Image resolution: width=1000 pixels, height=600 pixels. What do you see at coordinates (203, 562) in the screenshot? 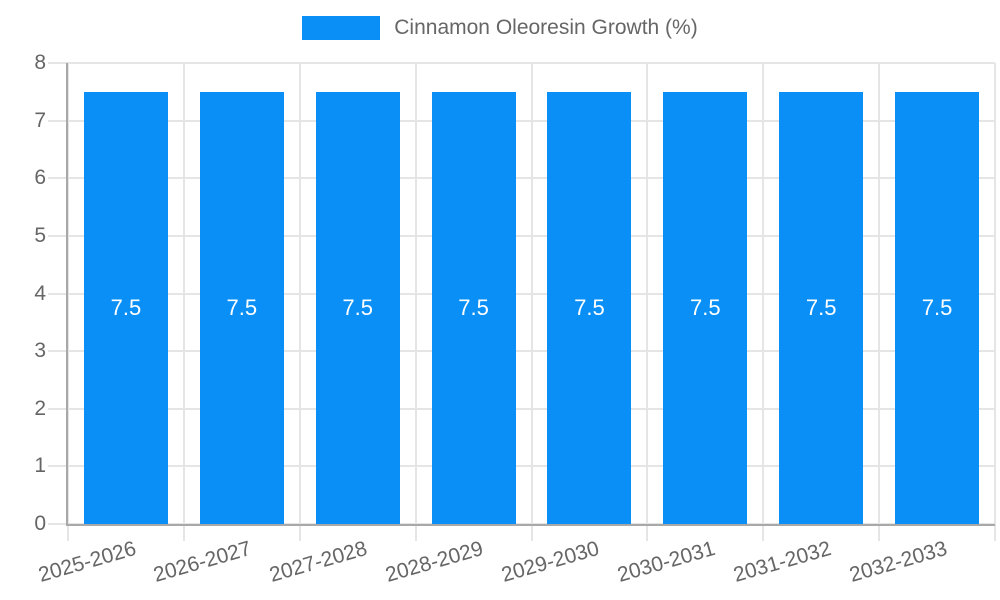
I see `x-tick-label: 2026-2027` at bounding box center [203, 562].